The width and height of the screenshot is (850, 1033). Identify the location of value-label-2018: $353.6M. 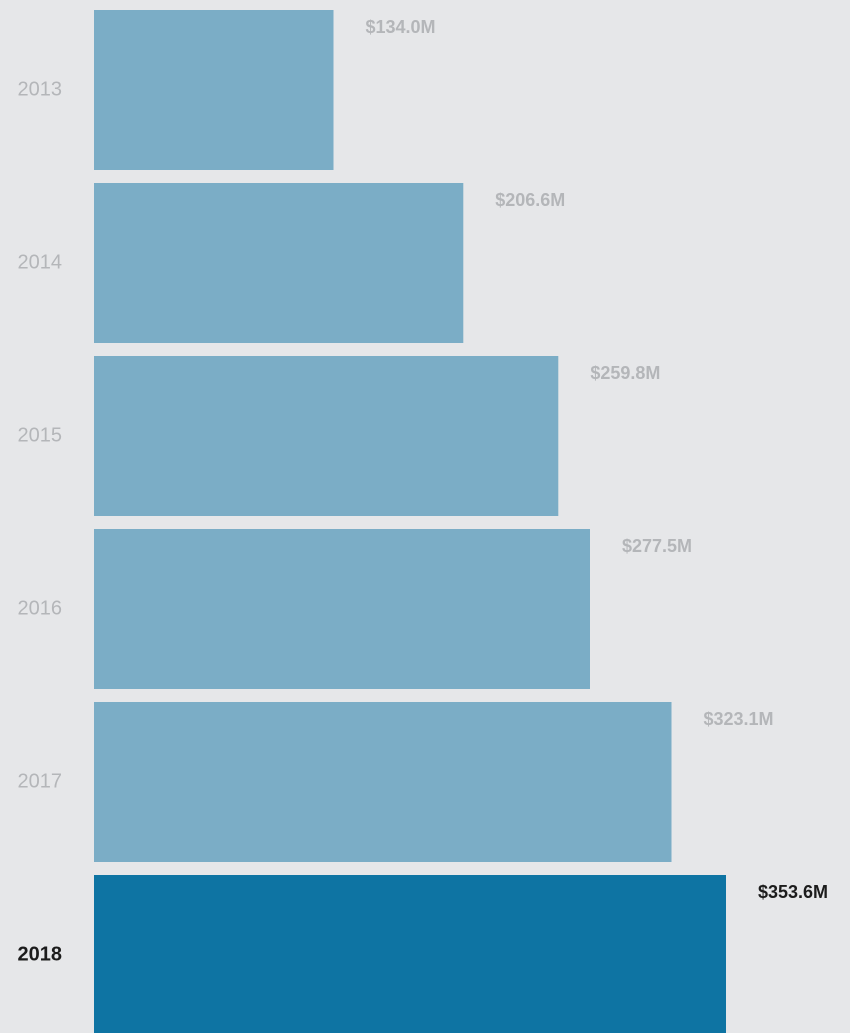
(793, 892).